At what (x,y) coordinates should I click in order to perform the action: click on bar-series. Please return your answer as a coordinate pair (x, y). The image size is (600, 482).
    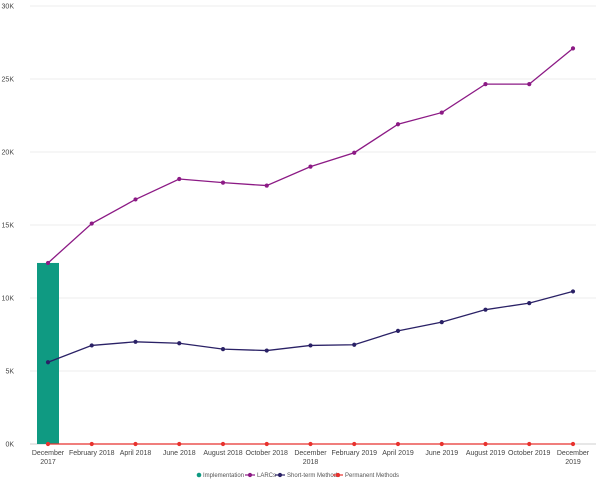
    Looking at the image, I should click on (48, 353).